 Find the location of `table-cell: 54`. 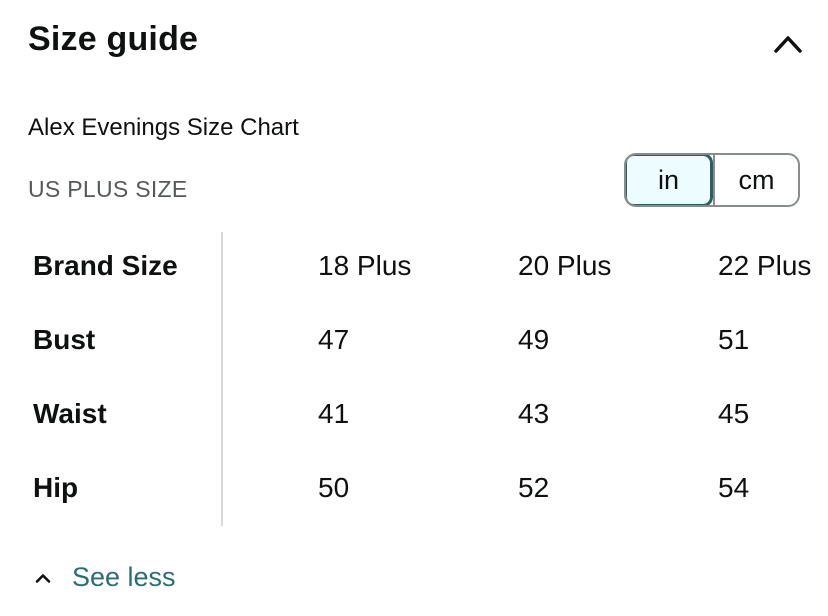

table-cell: 54 is located at coordinates (734, 487).